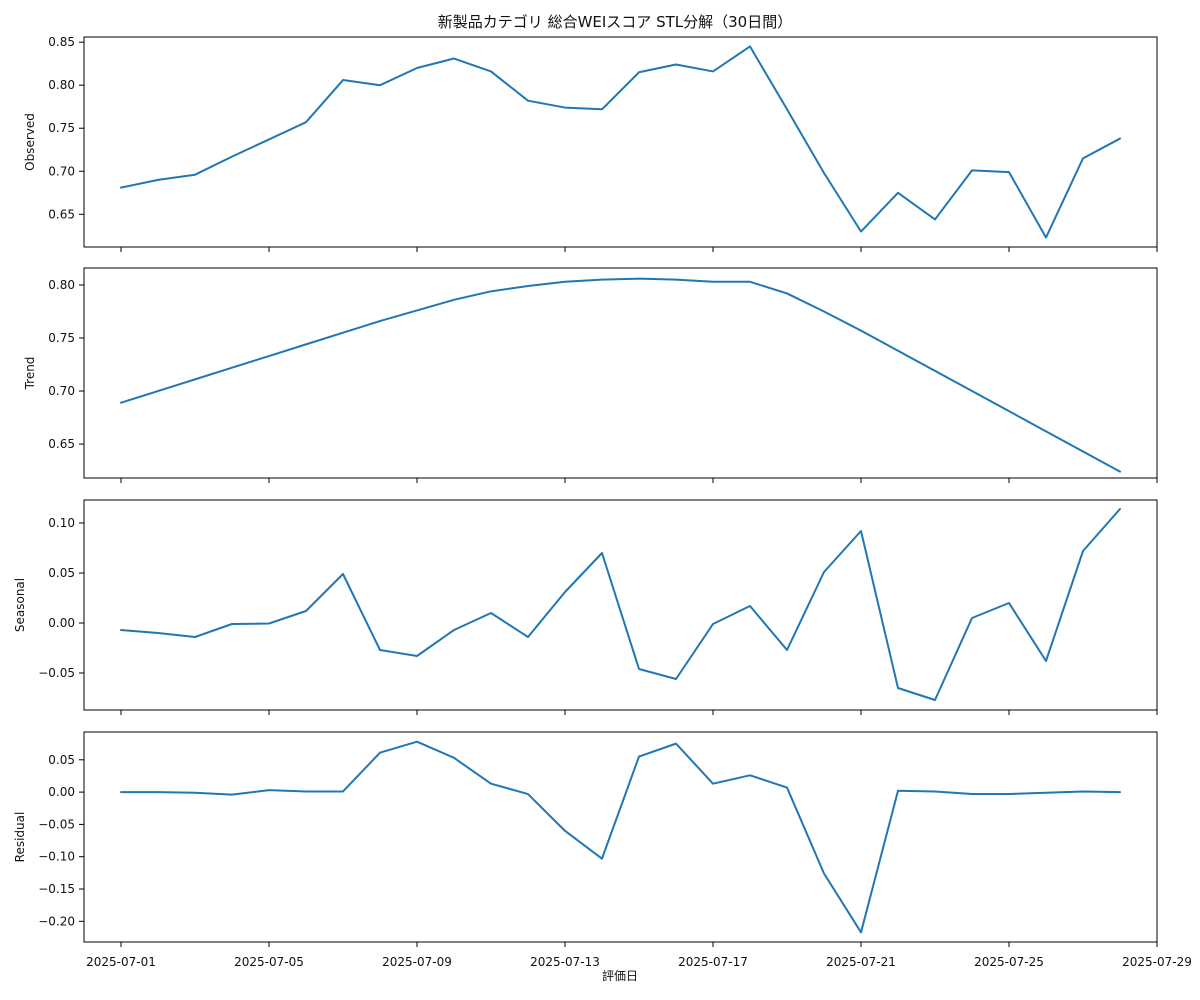  Describe the element at coordinates (20, 837) in the screenshot. I see `y-axis-label-residual: Residual` at that location.